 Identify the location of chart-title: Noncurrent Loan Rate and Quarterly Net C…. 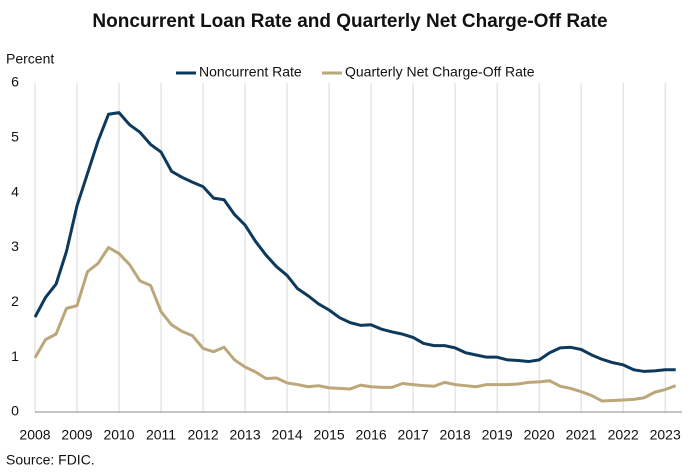
(349, 21).